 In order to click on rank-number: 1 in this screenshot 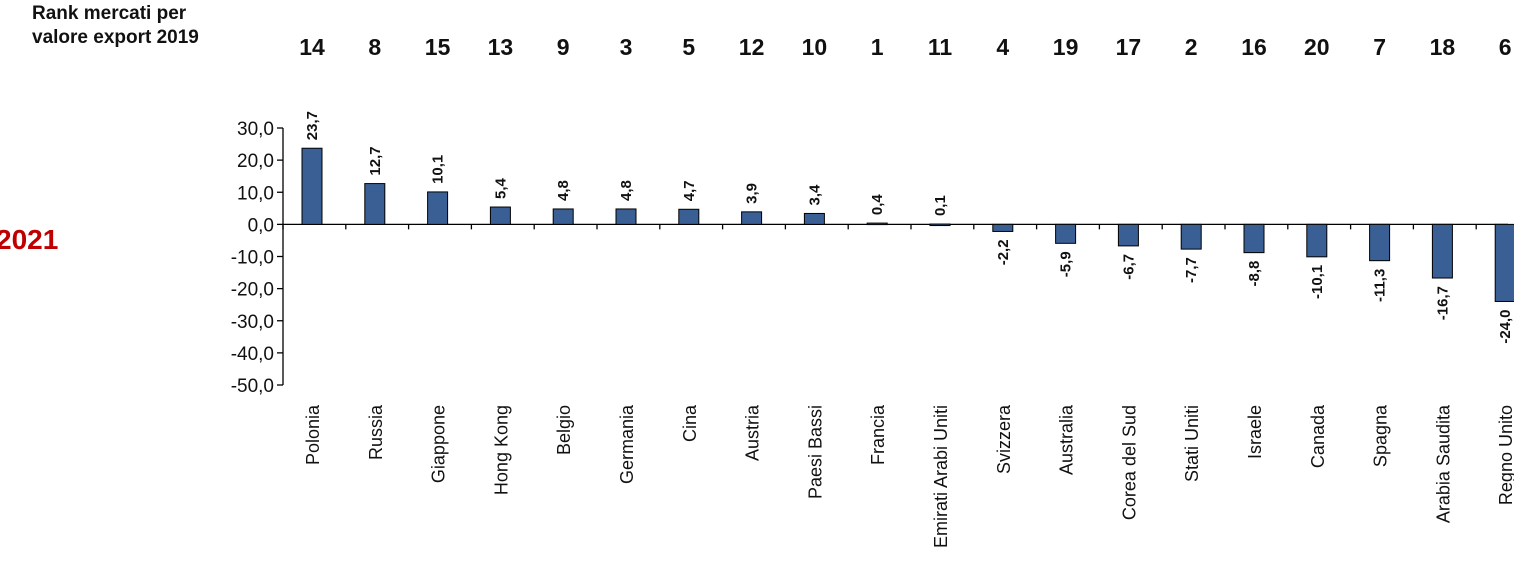, I will do `click(877, 47)`.